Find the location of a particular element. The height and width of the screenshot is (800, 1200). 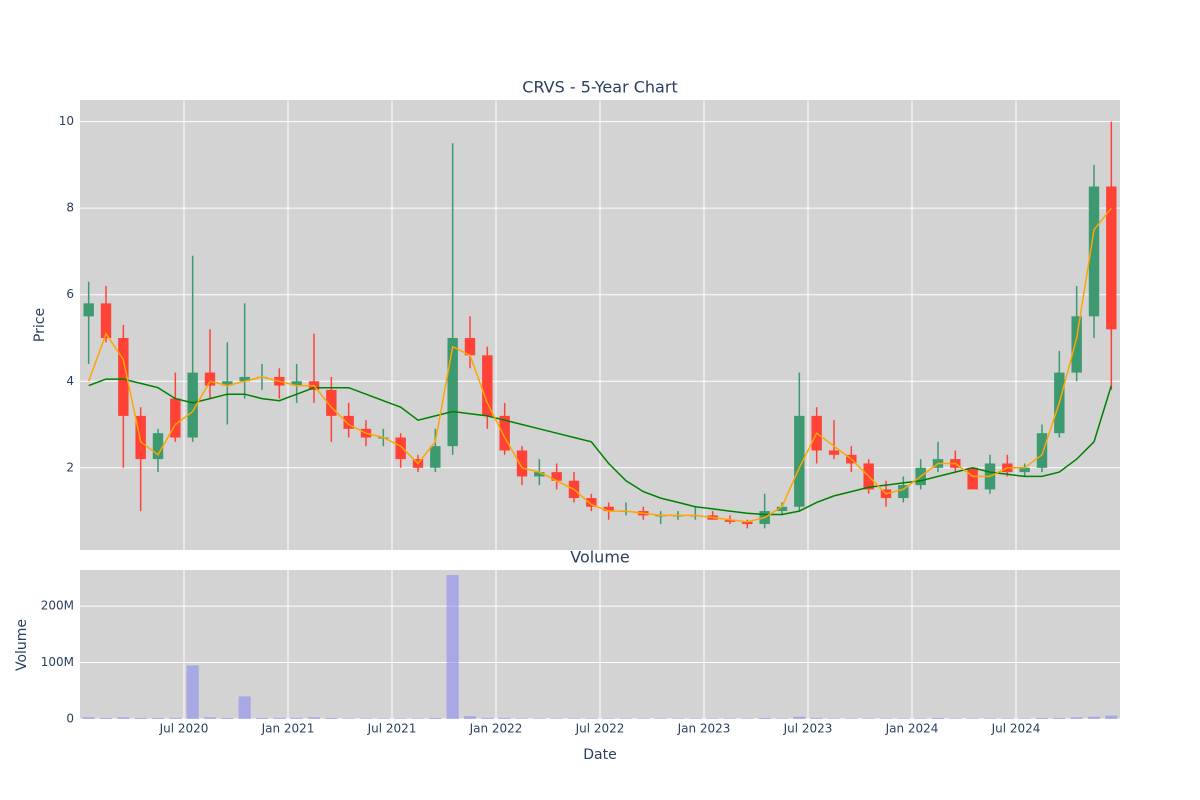

y-tick-label: 200M is located at coordinates (57, 606).